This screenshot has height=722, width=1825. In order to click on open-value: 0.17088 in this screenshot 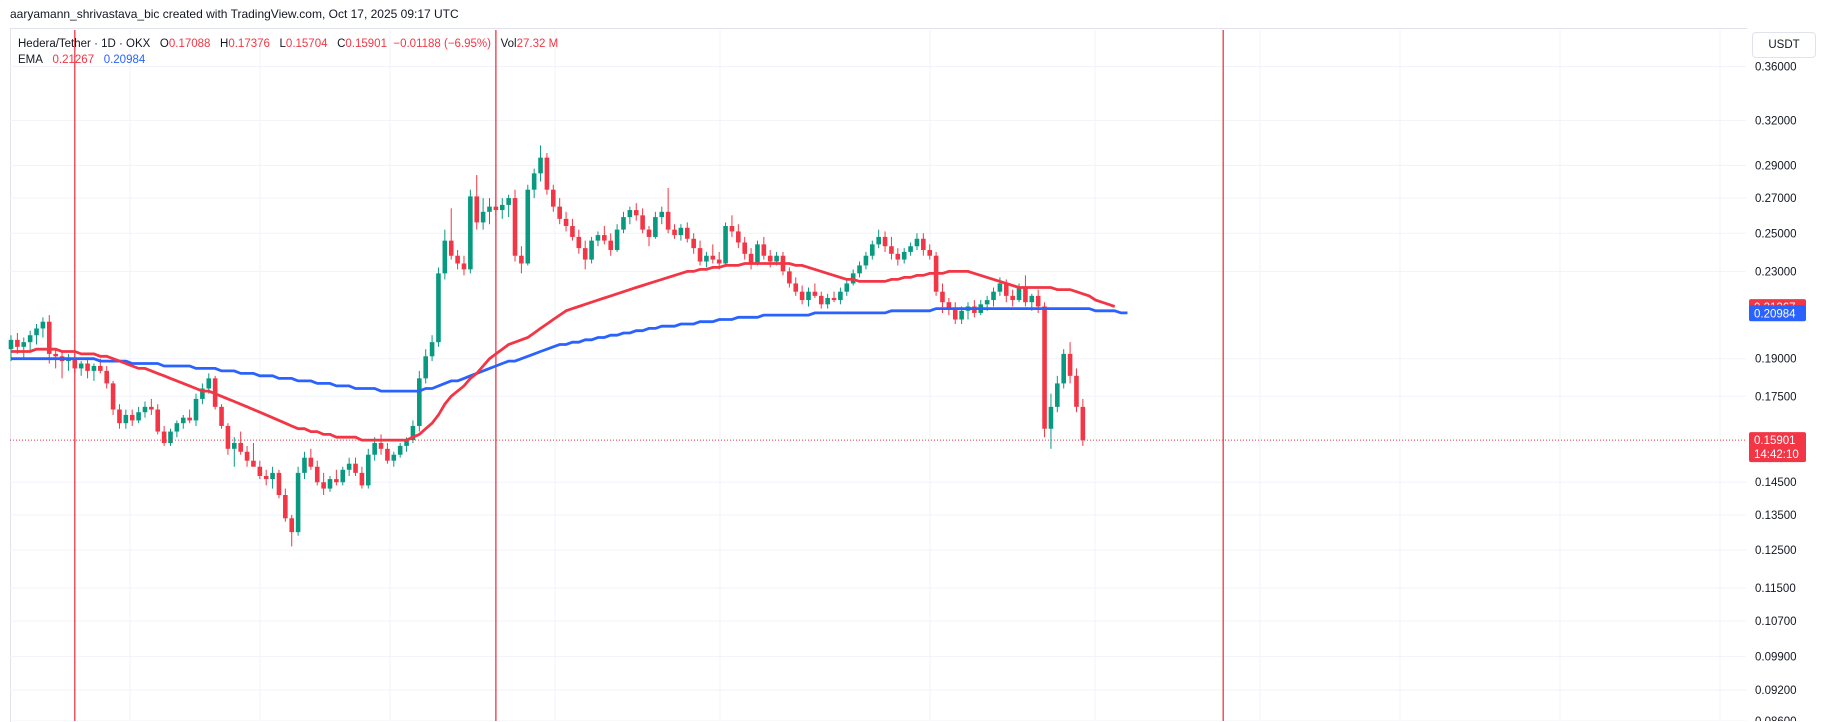, I will do `click(189, 44)`.